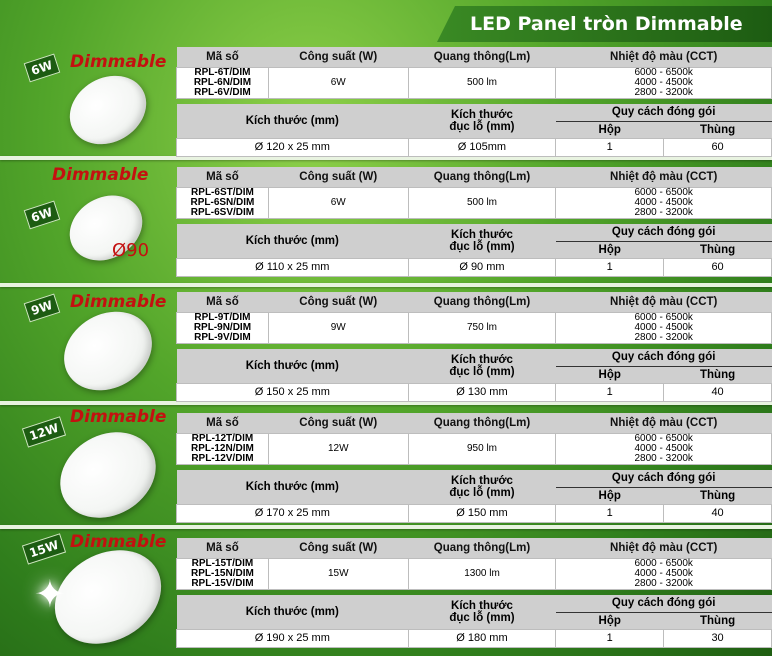 The height and width of the screenshot is (656, 772). I want to click on hole-value: Ø 105mm, so click(482, 147).